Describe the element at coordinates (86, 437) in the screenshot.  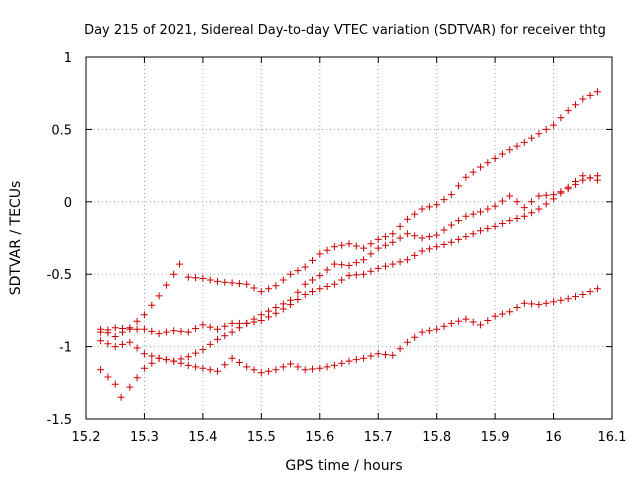
I see `x-tick-label: 15.2` at that location.